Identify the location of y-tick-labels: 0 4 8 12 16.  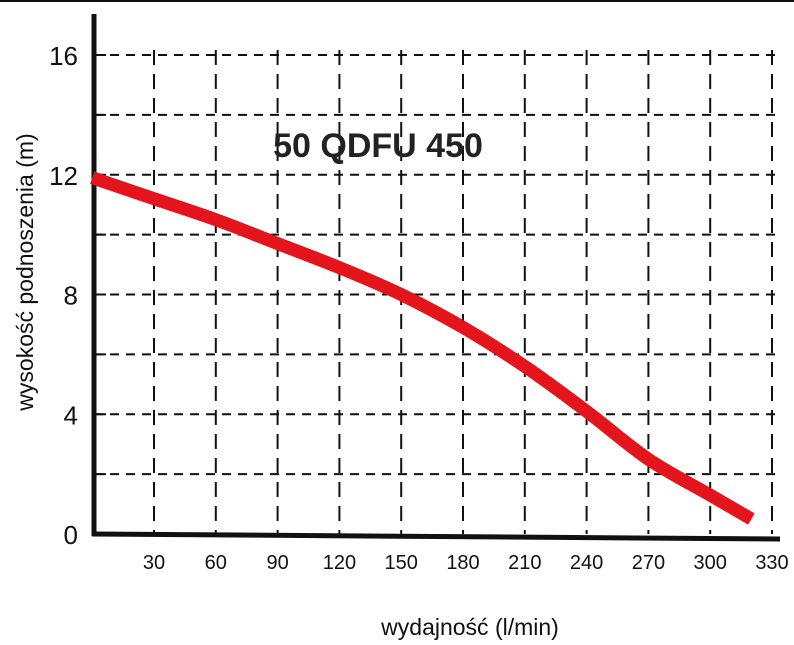
(63, 295).